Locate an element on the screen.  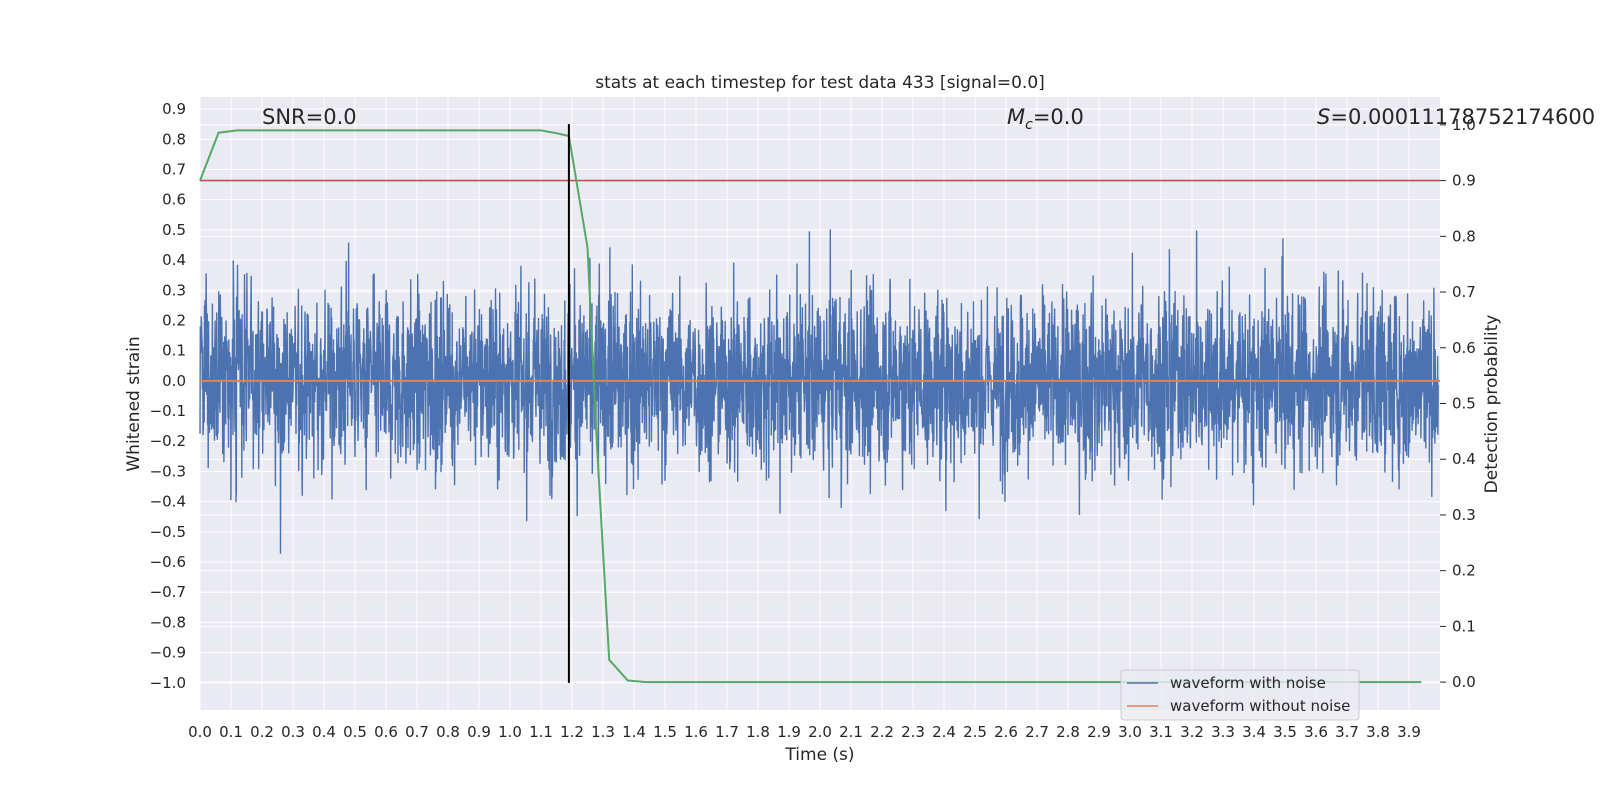
y-tick-label-1: 0.8 is located at coordinates (174, 139).